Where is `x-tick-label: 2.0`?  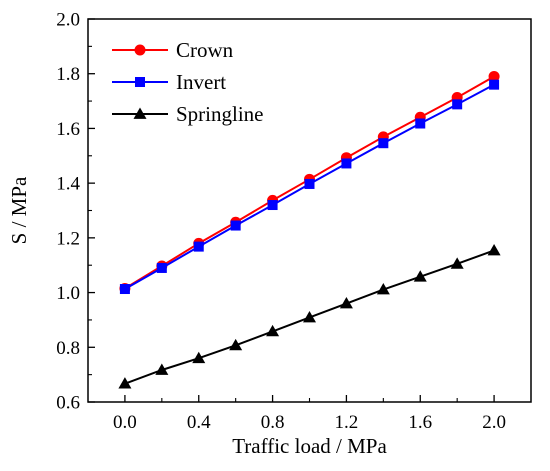 x-tick-label: 2.0 is located at coordinates (494, 422).